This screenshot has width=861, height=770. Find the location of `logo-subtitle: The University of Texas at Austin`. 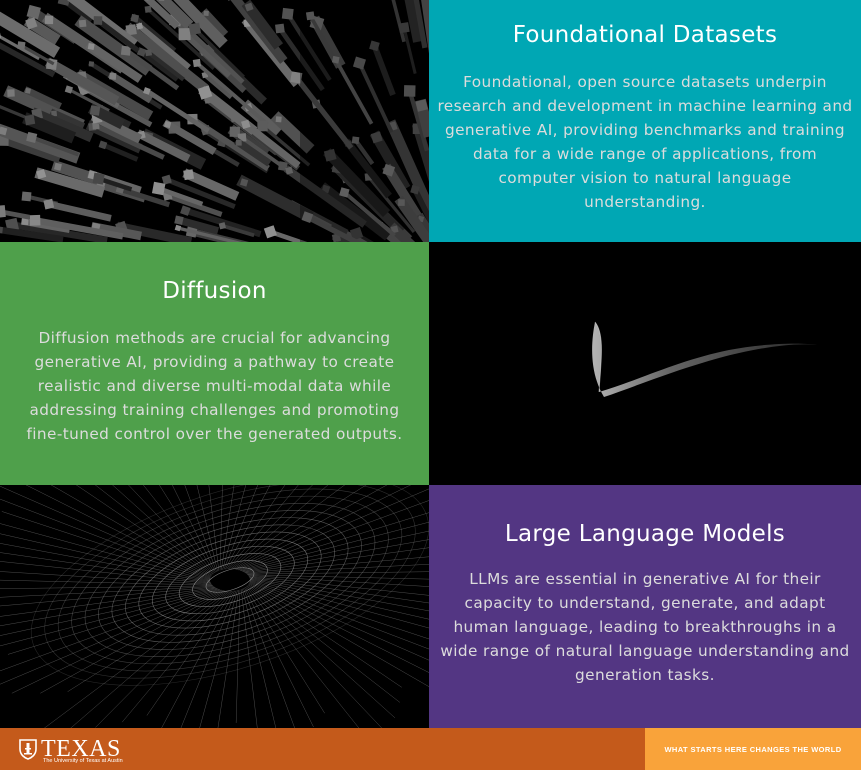

logo-subtitle: The University of Texas at Austin is located at coordinates (83, 761).